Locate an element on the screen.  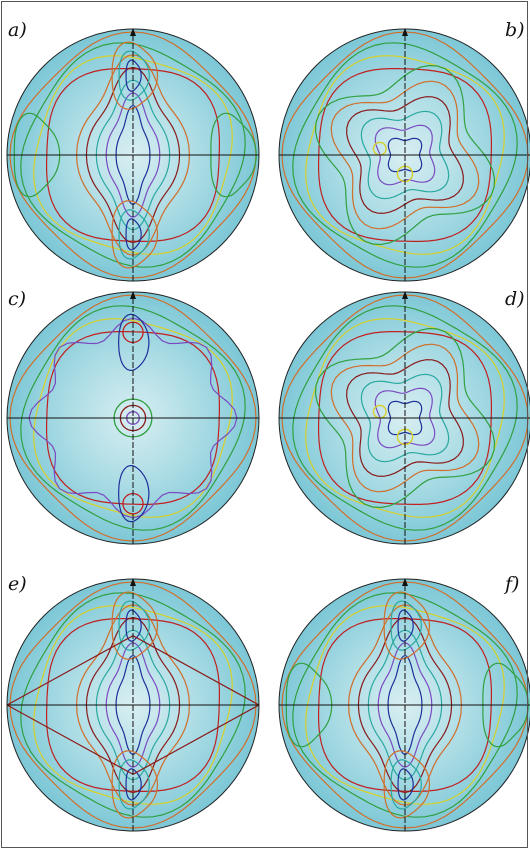
panel-label: c) is located at coordinates (17, 299).